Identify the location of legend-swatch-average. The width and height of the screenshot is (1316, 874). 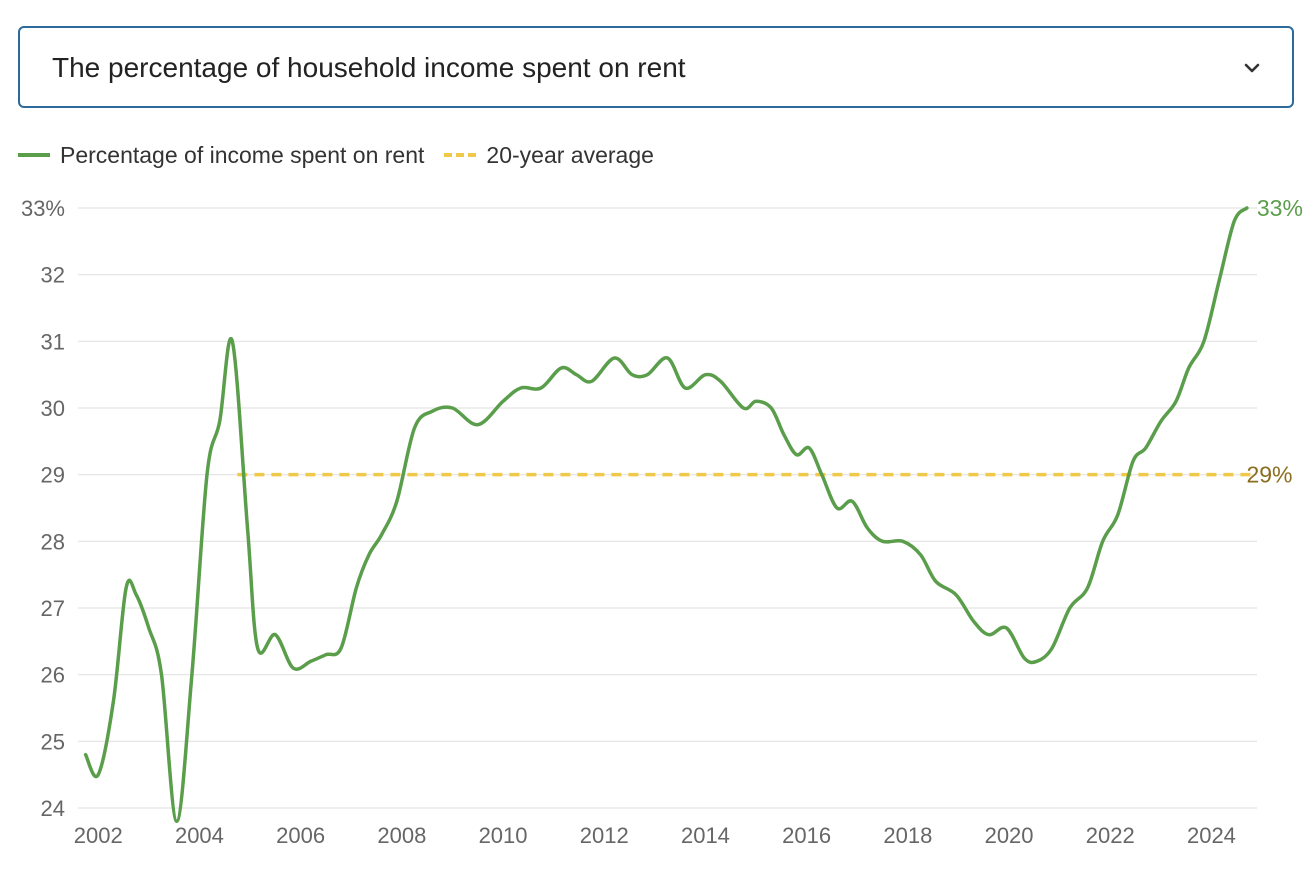
(460, 155).